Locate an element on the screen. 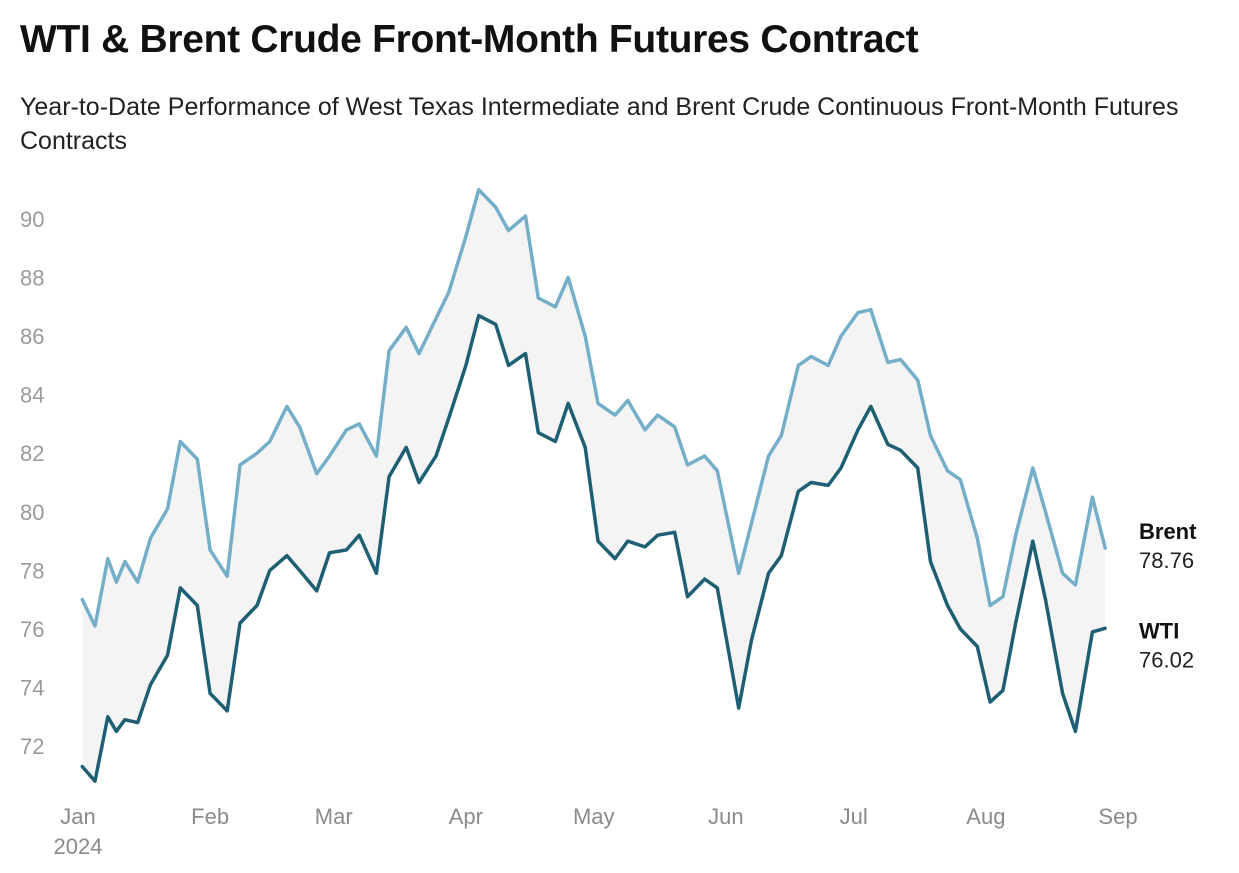 The width and height of the screenshot is (1239, 873). x-tick-label-apr: Apr is located at coordinates (466, 816).